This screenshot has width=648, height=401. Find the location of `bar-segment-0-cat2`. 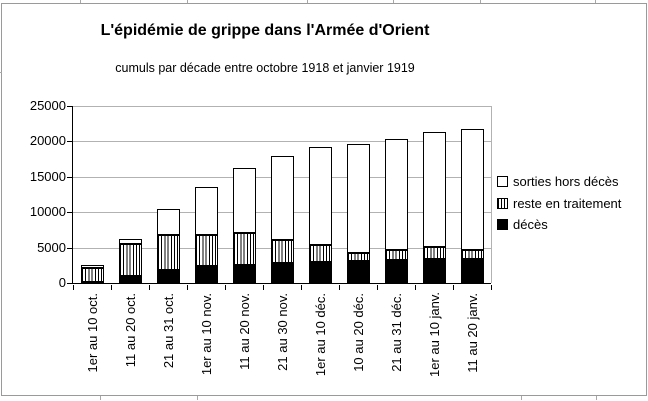

bar-segment-0-cat2 is located at coordinates (168, 276).